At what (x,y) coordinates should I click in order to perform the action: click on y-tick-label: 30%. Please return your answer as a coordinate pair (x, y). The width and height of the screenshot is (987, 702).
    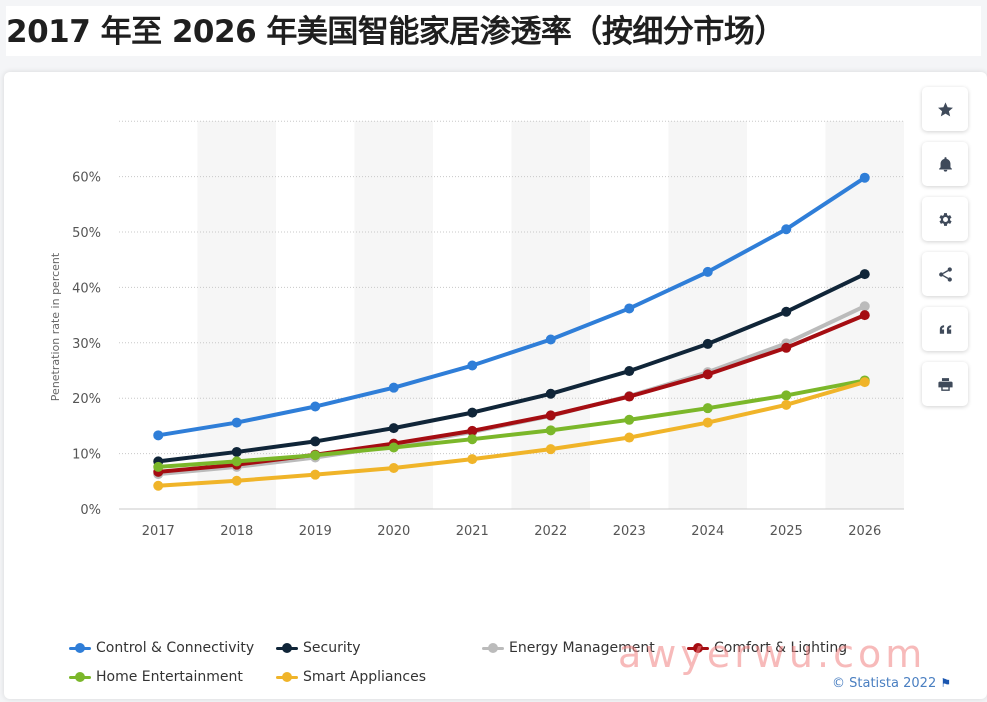
    Looking at the image, I should click on (86, 344).